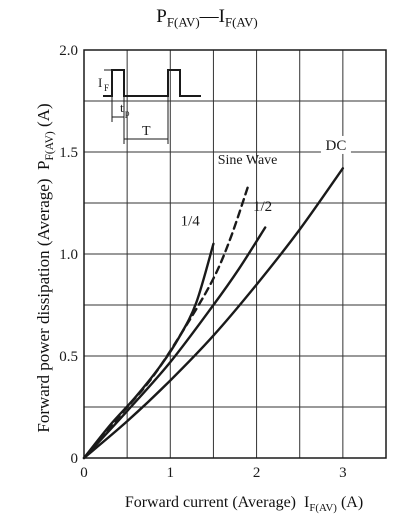  What do you see at coordinates (262, 207) in the screenshot?
I see `series-label-1-2: 1/2` at bounding box center [262, 207].